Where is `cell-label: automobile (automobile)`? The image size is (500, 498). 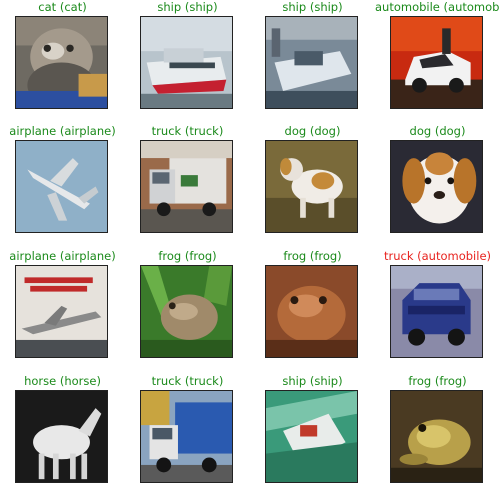
cell-label: automobile (automobile) is located at coordinates (437, 7).